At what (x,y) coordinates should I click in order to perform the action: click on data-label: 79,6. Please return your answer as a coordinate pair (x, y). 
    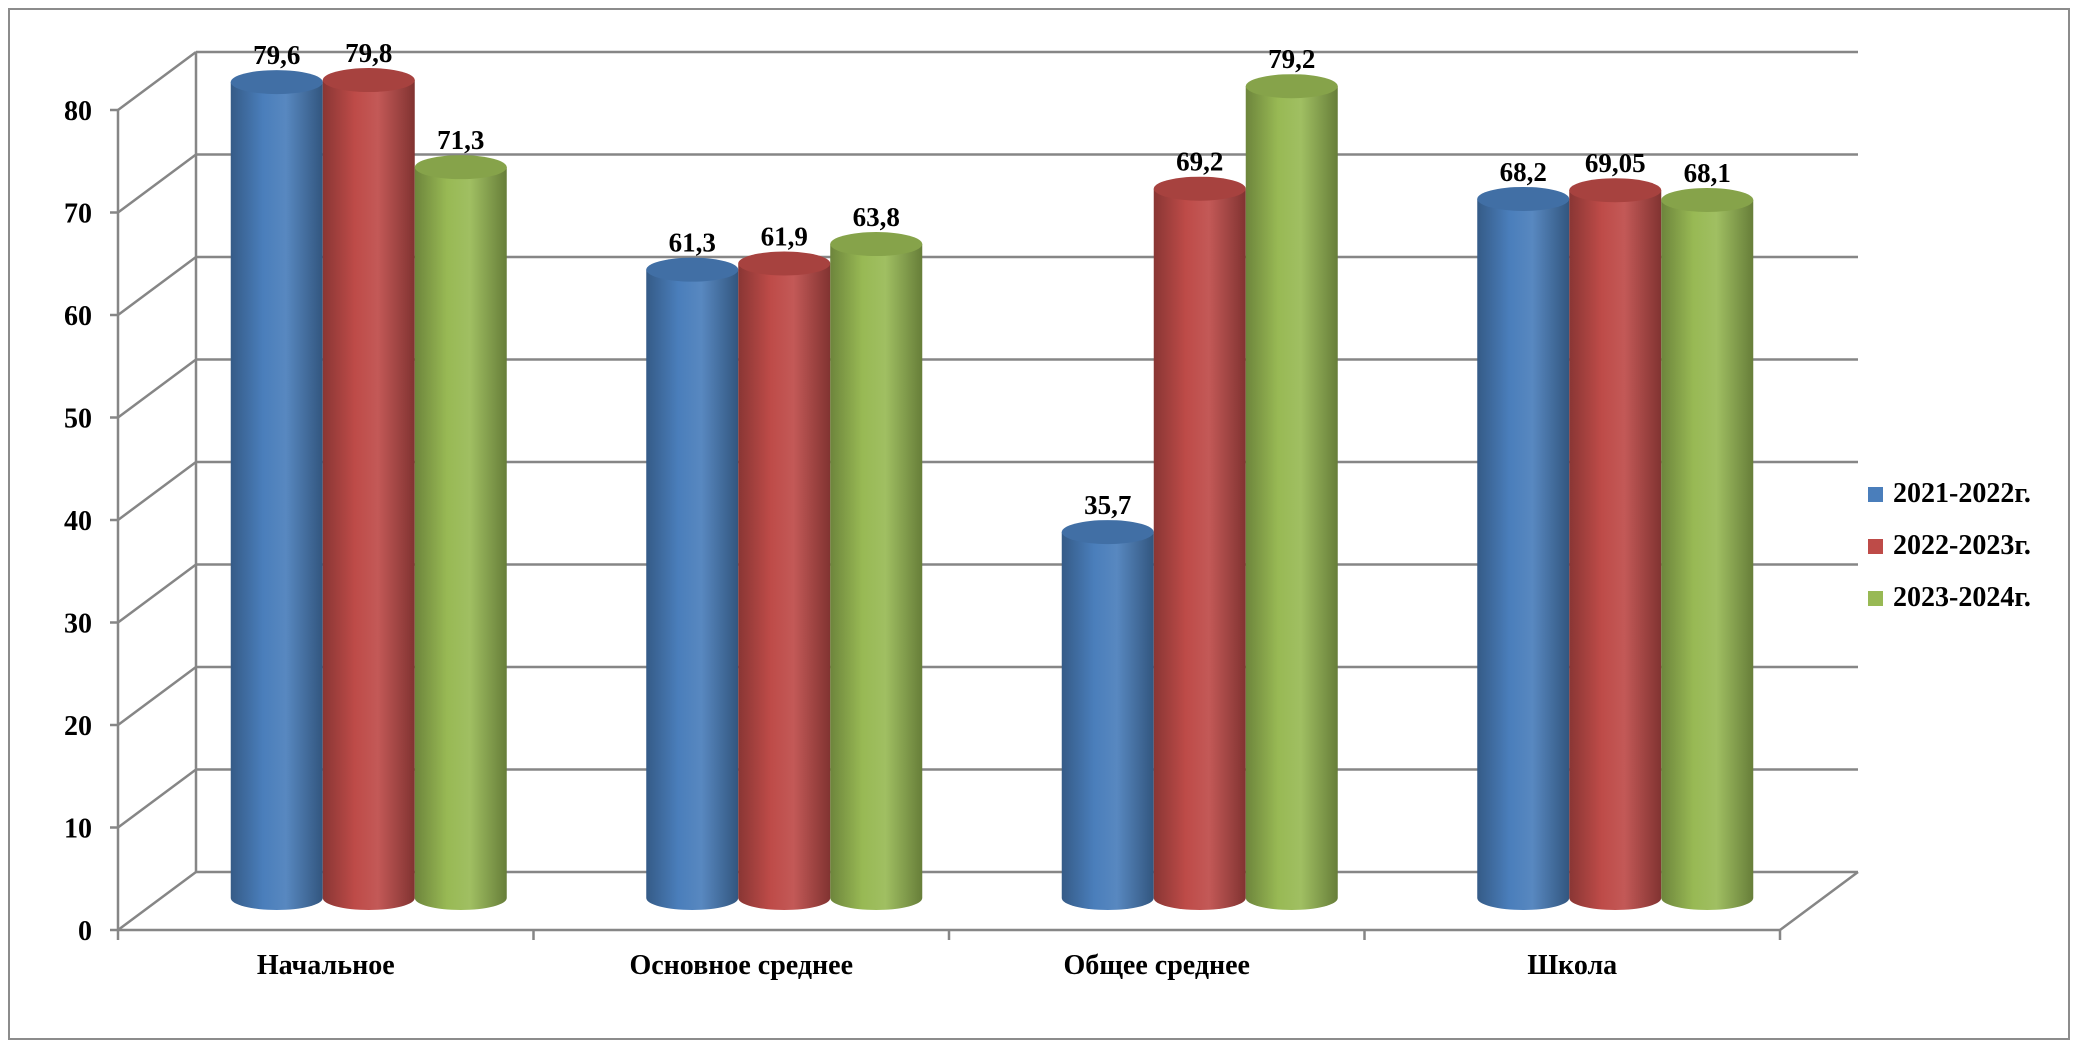
    Looking at the image, I should click on (276, 55).